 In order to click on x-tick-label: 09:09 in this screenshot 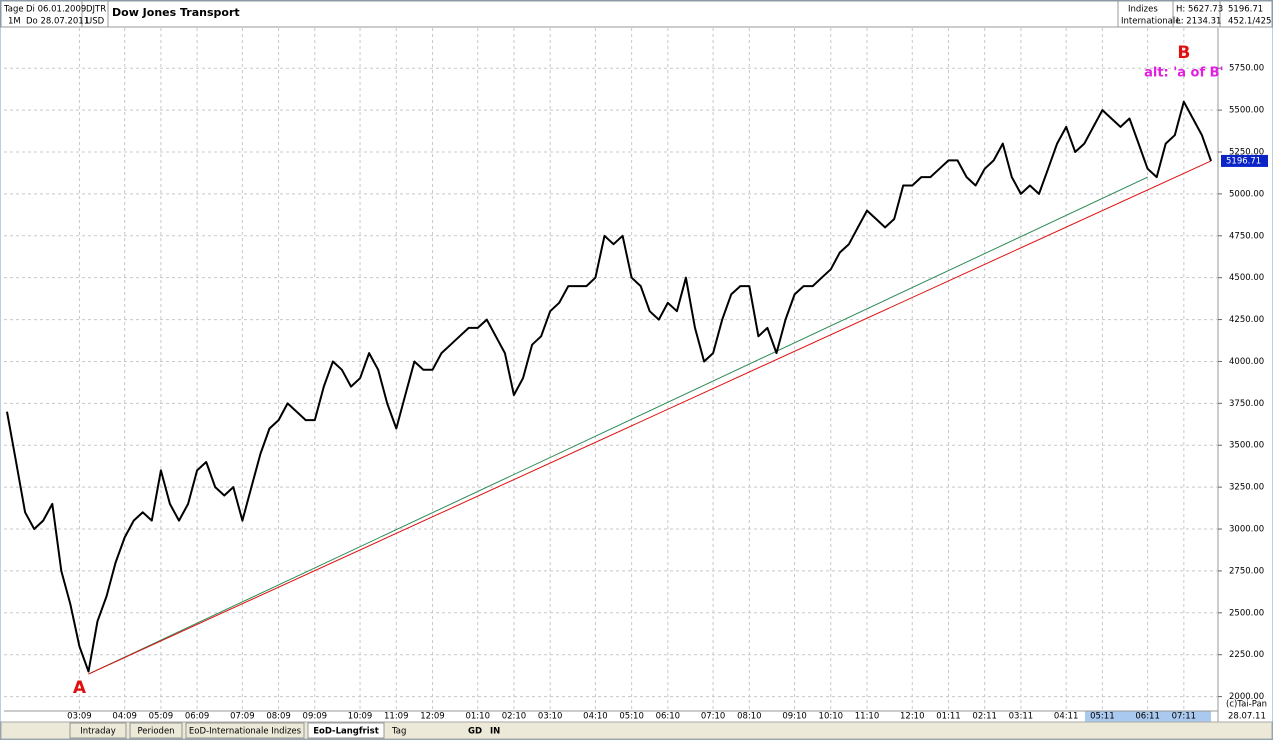, I will do `click(315, 717)`.